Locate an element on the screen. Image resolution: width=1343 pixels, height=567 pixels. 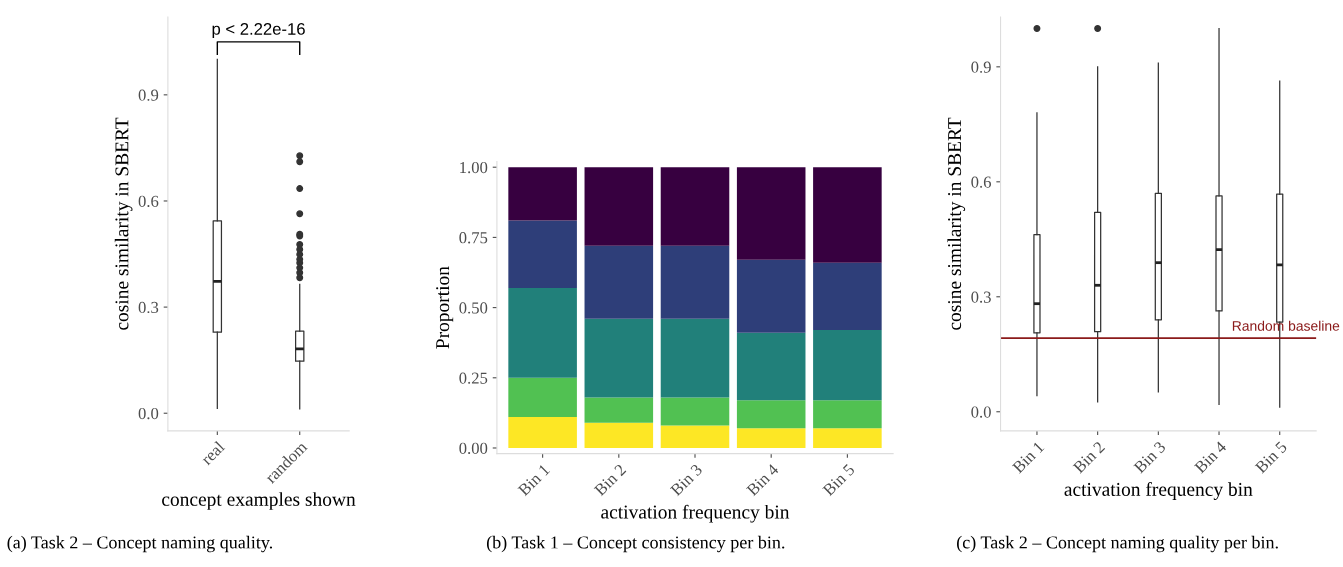
text: (a) Task 2 – Concept naming quality. is located at coordinates (140, 544).